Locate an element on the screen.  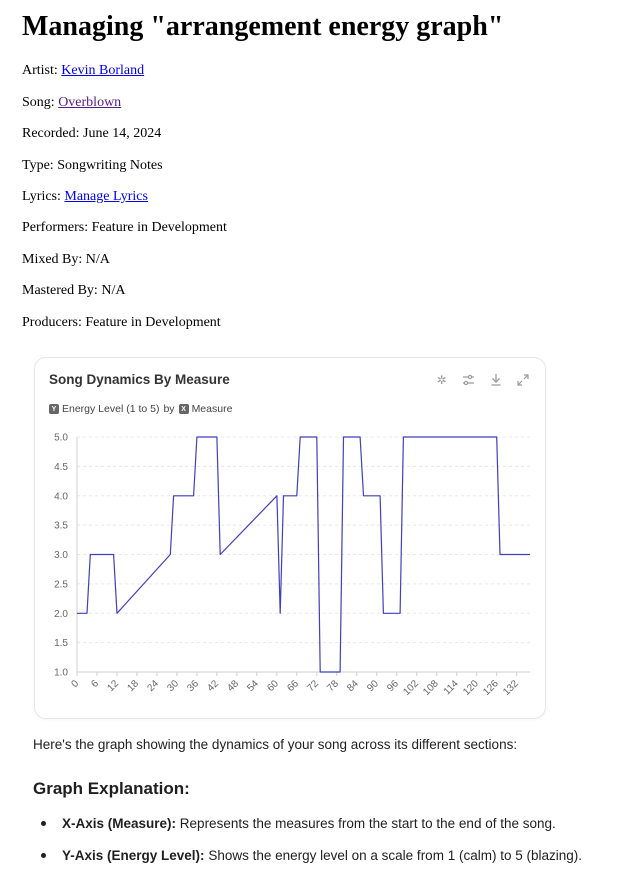
detail-producers: Producers: Feature in Development is located at coordinates (121, 322).